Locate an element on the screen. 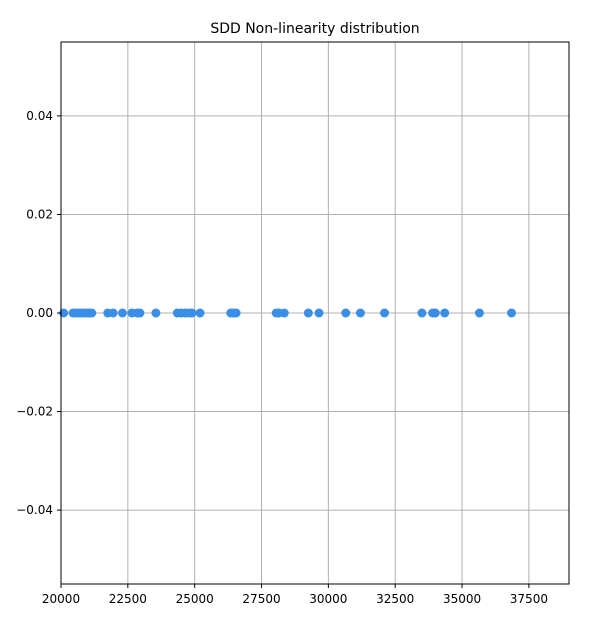 This screenshot has height=625, width=590. x-tick-label: 27500 is located at coordinates (261, 599).